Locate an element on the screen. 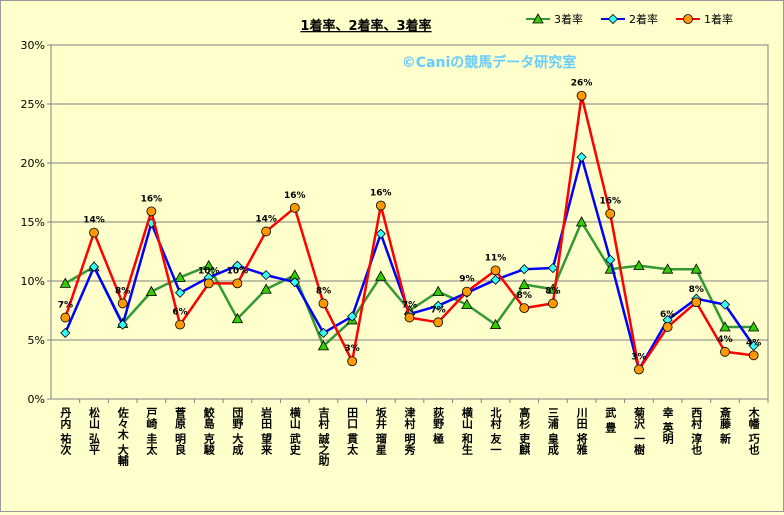 The image size is (784, 515). data-label: 14% is located at coordinates (94, 221).